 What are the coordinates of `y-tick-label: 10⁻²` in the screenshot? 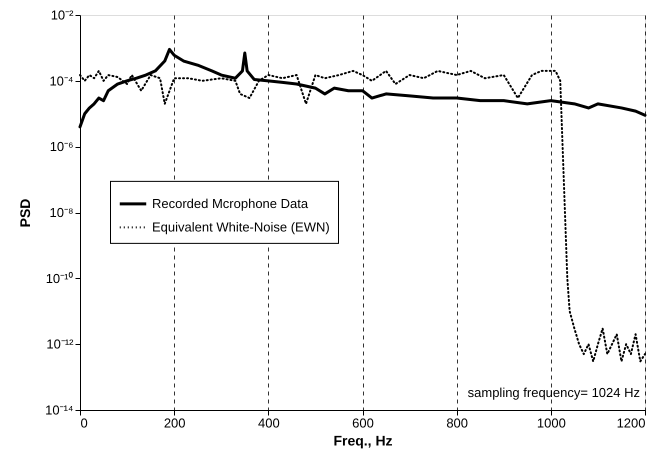 It's located at (62, 15).